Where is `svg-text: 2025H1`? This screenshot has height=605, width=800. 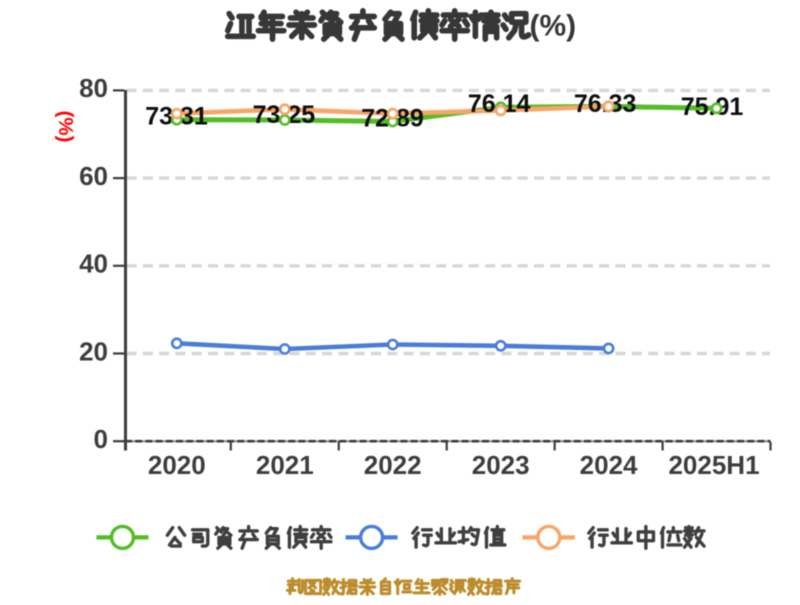
svg-text: 2025H1 is located at coordinates (713, 465).